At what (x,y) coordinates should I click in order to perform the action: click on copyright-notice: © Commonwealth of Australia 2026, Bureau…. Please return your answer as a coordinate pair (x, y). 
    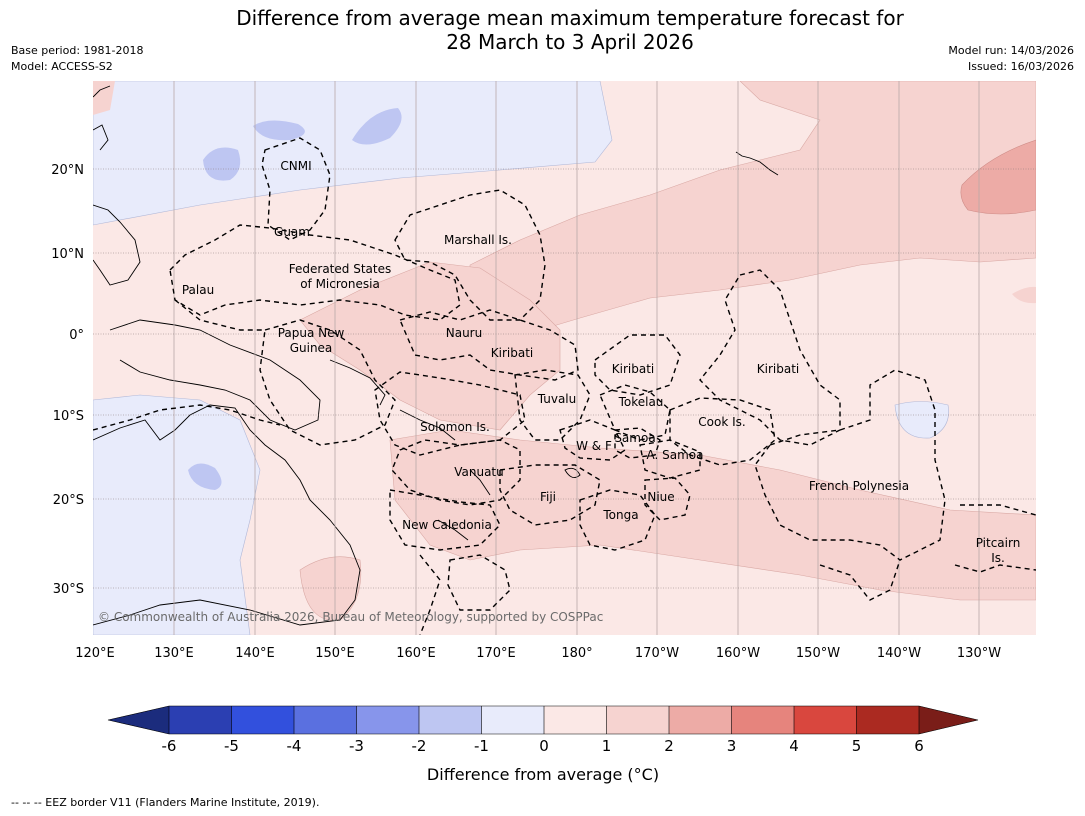
    Looking at the image, I should click on (350, 617).